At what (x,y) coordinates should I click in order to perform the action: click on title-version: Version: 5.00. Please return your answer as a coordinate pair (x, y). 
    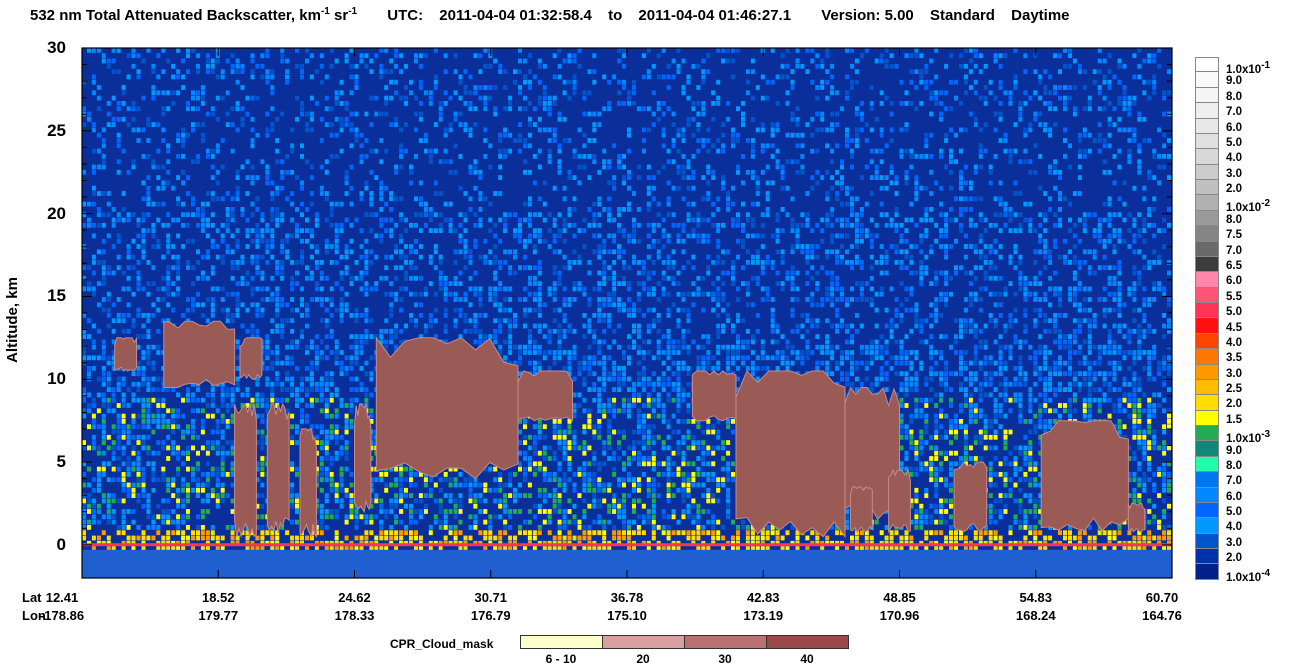
    Looking at the image, I should click on (867, 15).